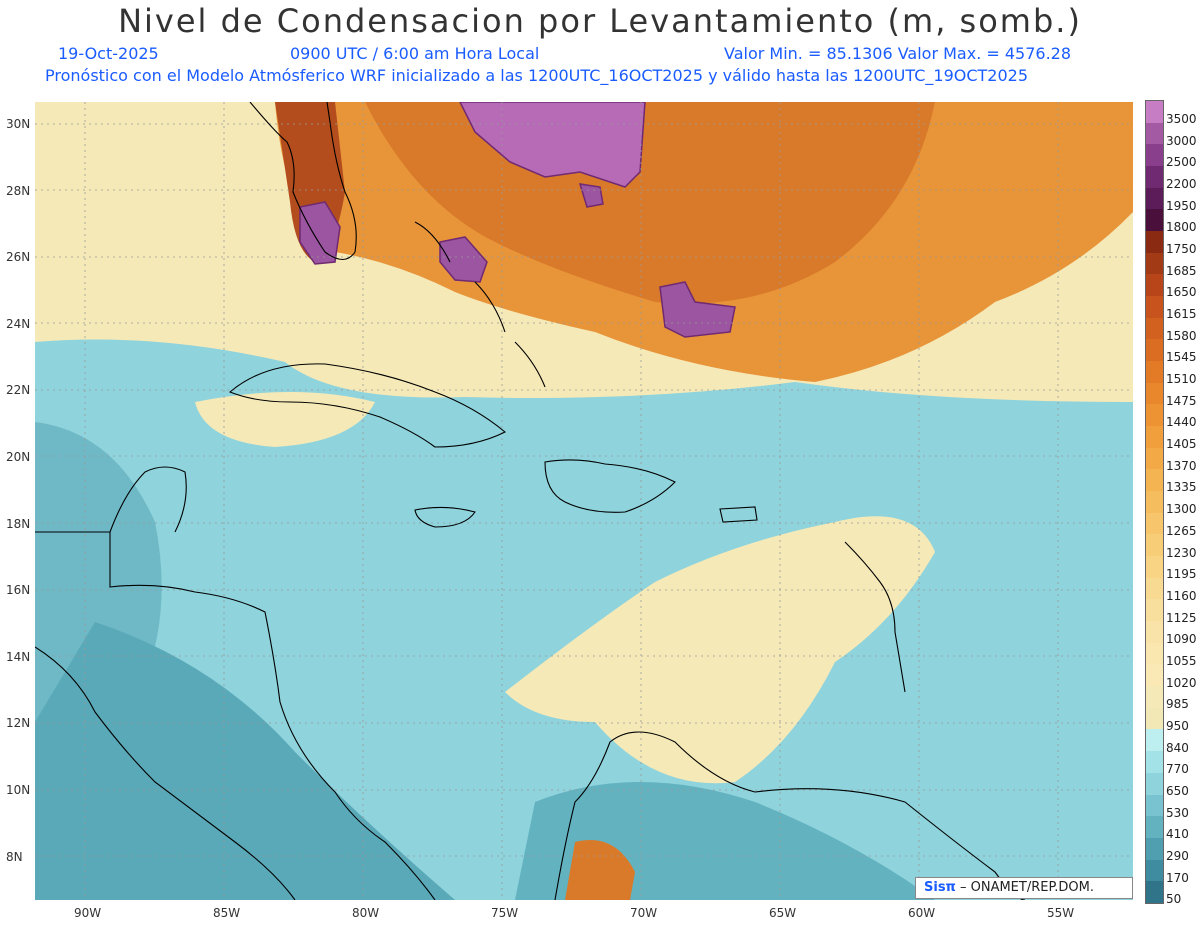 This screenshot has width=1200, height=927. What do you see at coordinates (790, 815) in the screenshot?
I see `south-america-coast` at bounding box center [790, 815].